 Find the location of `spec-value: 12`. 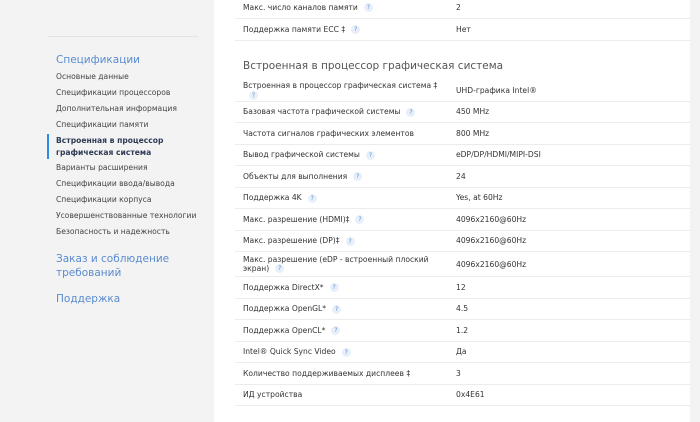

spec-value: 12 is located at coordinates (461, 287).